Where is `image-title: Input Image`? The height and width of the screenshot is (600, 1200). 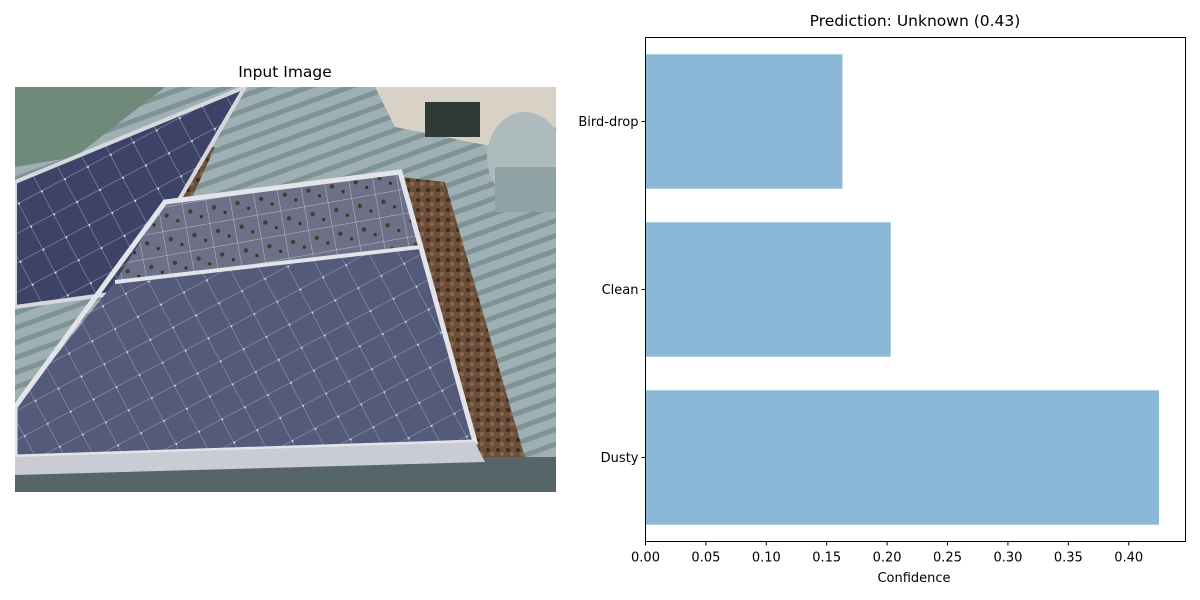
image-title: Input Image is located at coordinates (285, 72).